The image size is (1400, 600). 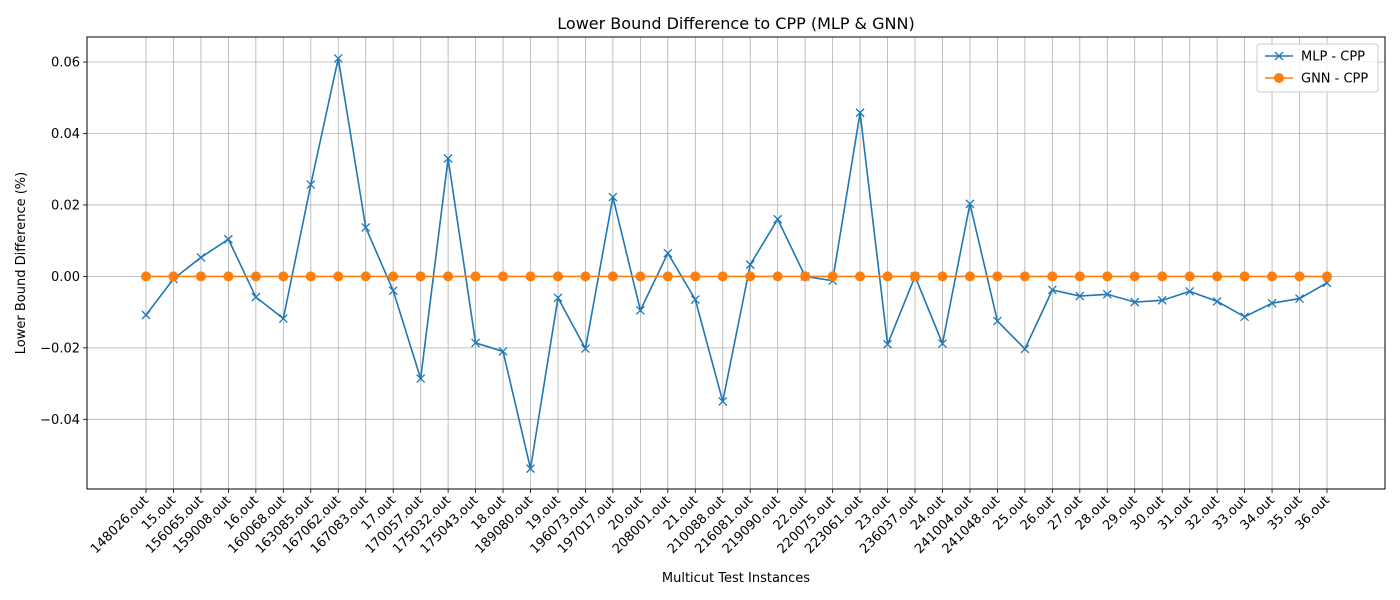 I want to click on series-gnn-cpp, so click(x=736, y=276).